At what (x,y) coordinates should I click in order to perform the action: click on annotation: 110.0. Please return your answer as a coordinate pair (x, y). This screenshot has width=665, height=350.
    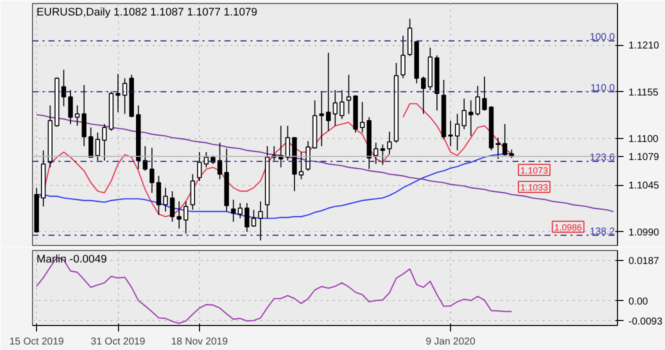
    Looking at the image, I should click on (603, 88).